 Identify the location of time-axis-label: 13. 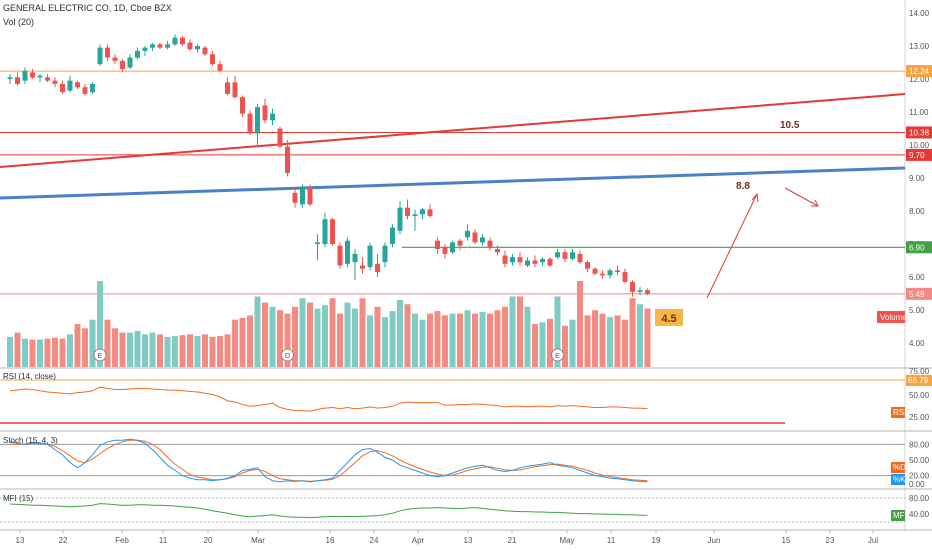
(20, 540).